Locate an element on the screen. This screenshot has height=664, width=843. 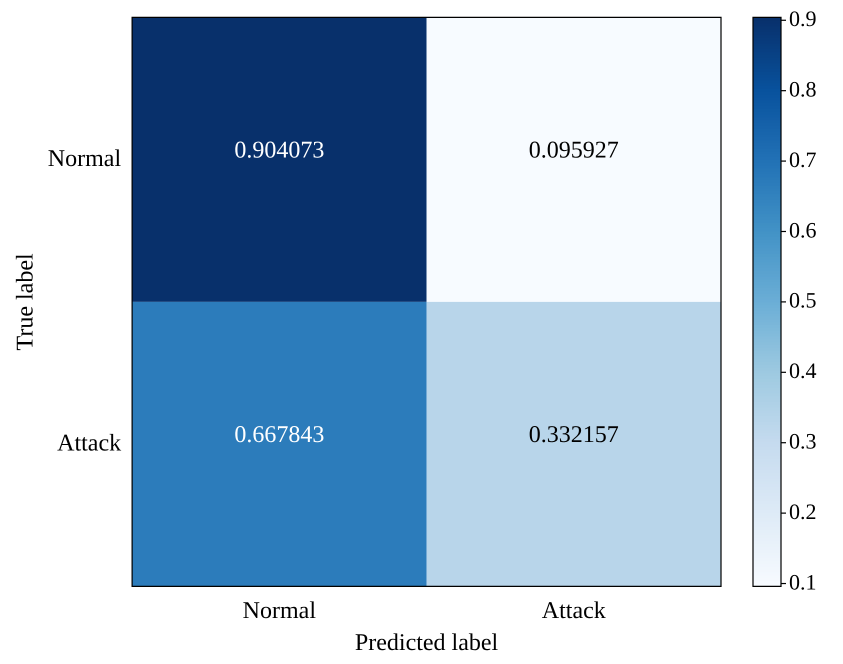
color-bar-label: 0.6 is located at coordinates (802, 229).